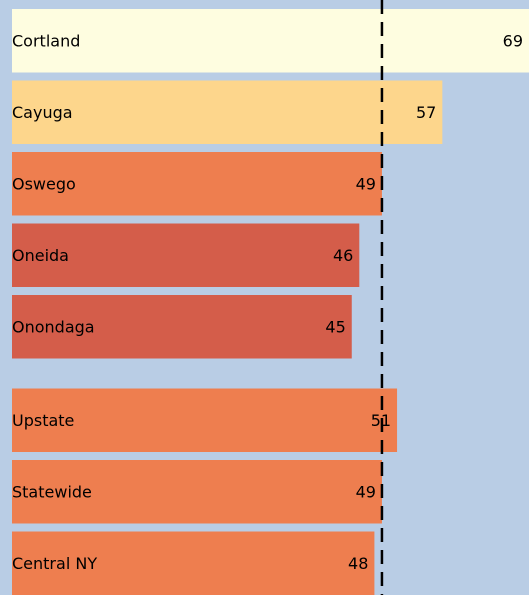  What do you see at coordinates (343, 255) in the screenshot?
I see `value-label: 46` at bounding box center [343, 255].